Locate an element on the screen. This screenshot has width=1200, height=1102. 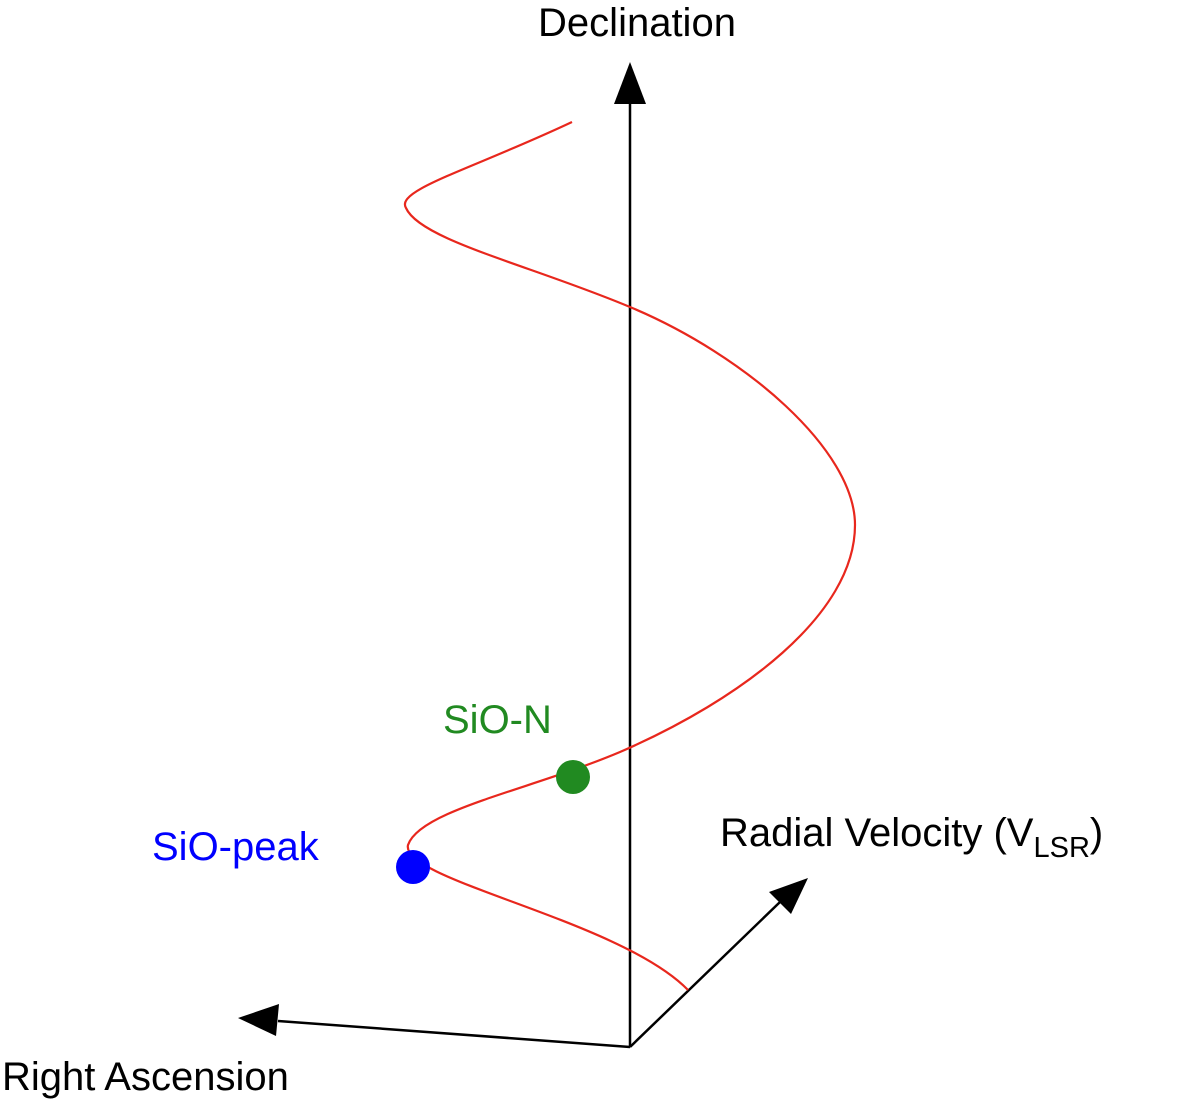
sio-n-marker is located at coordinates (573, 777).